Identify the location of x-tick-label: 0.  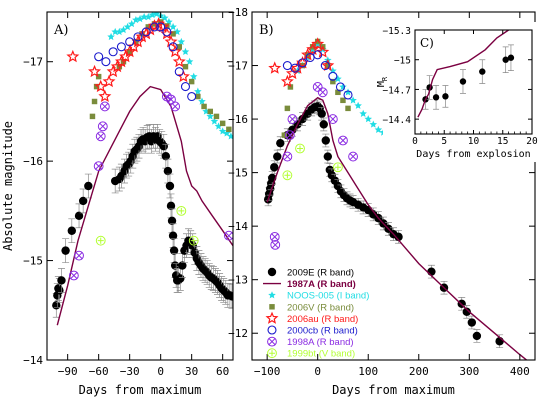
(317, 371).